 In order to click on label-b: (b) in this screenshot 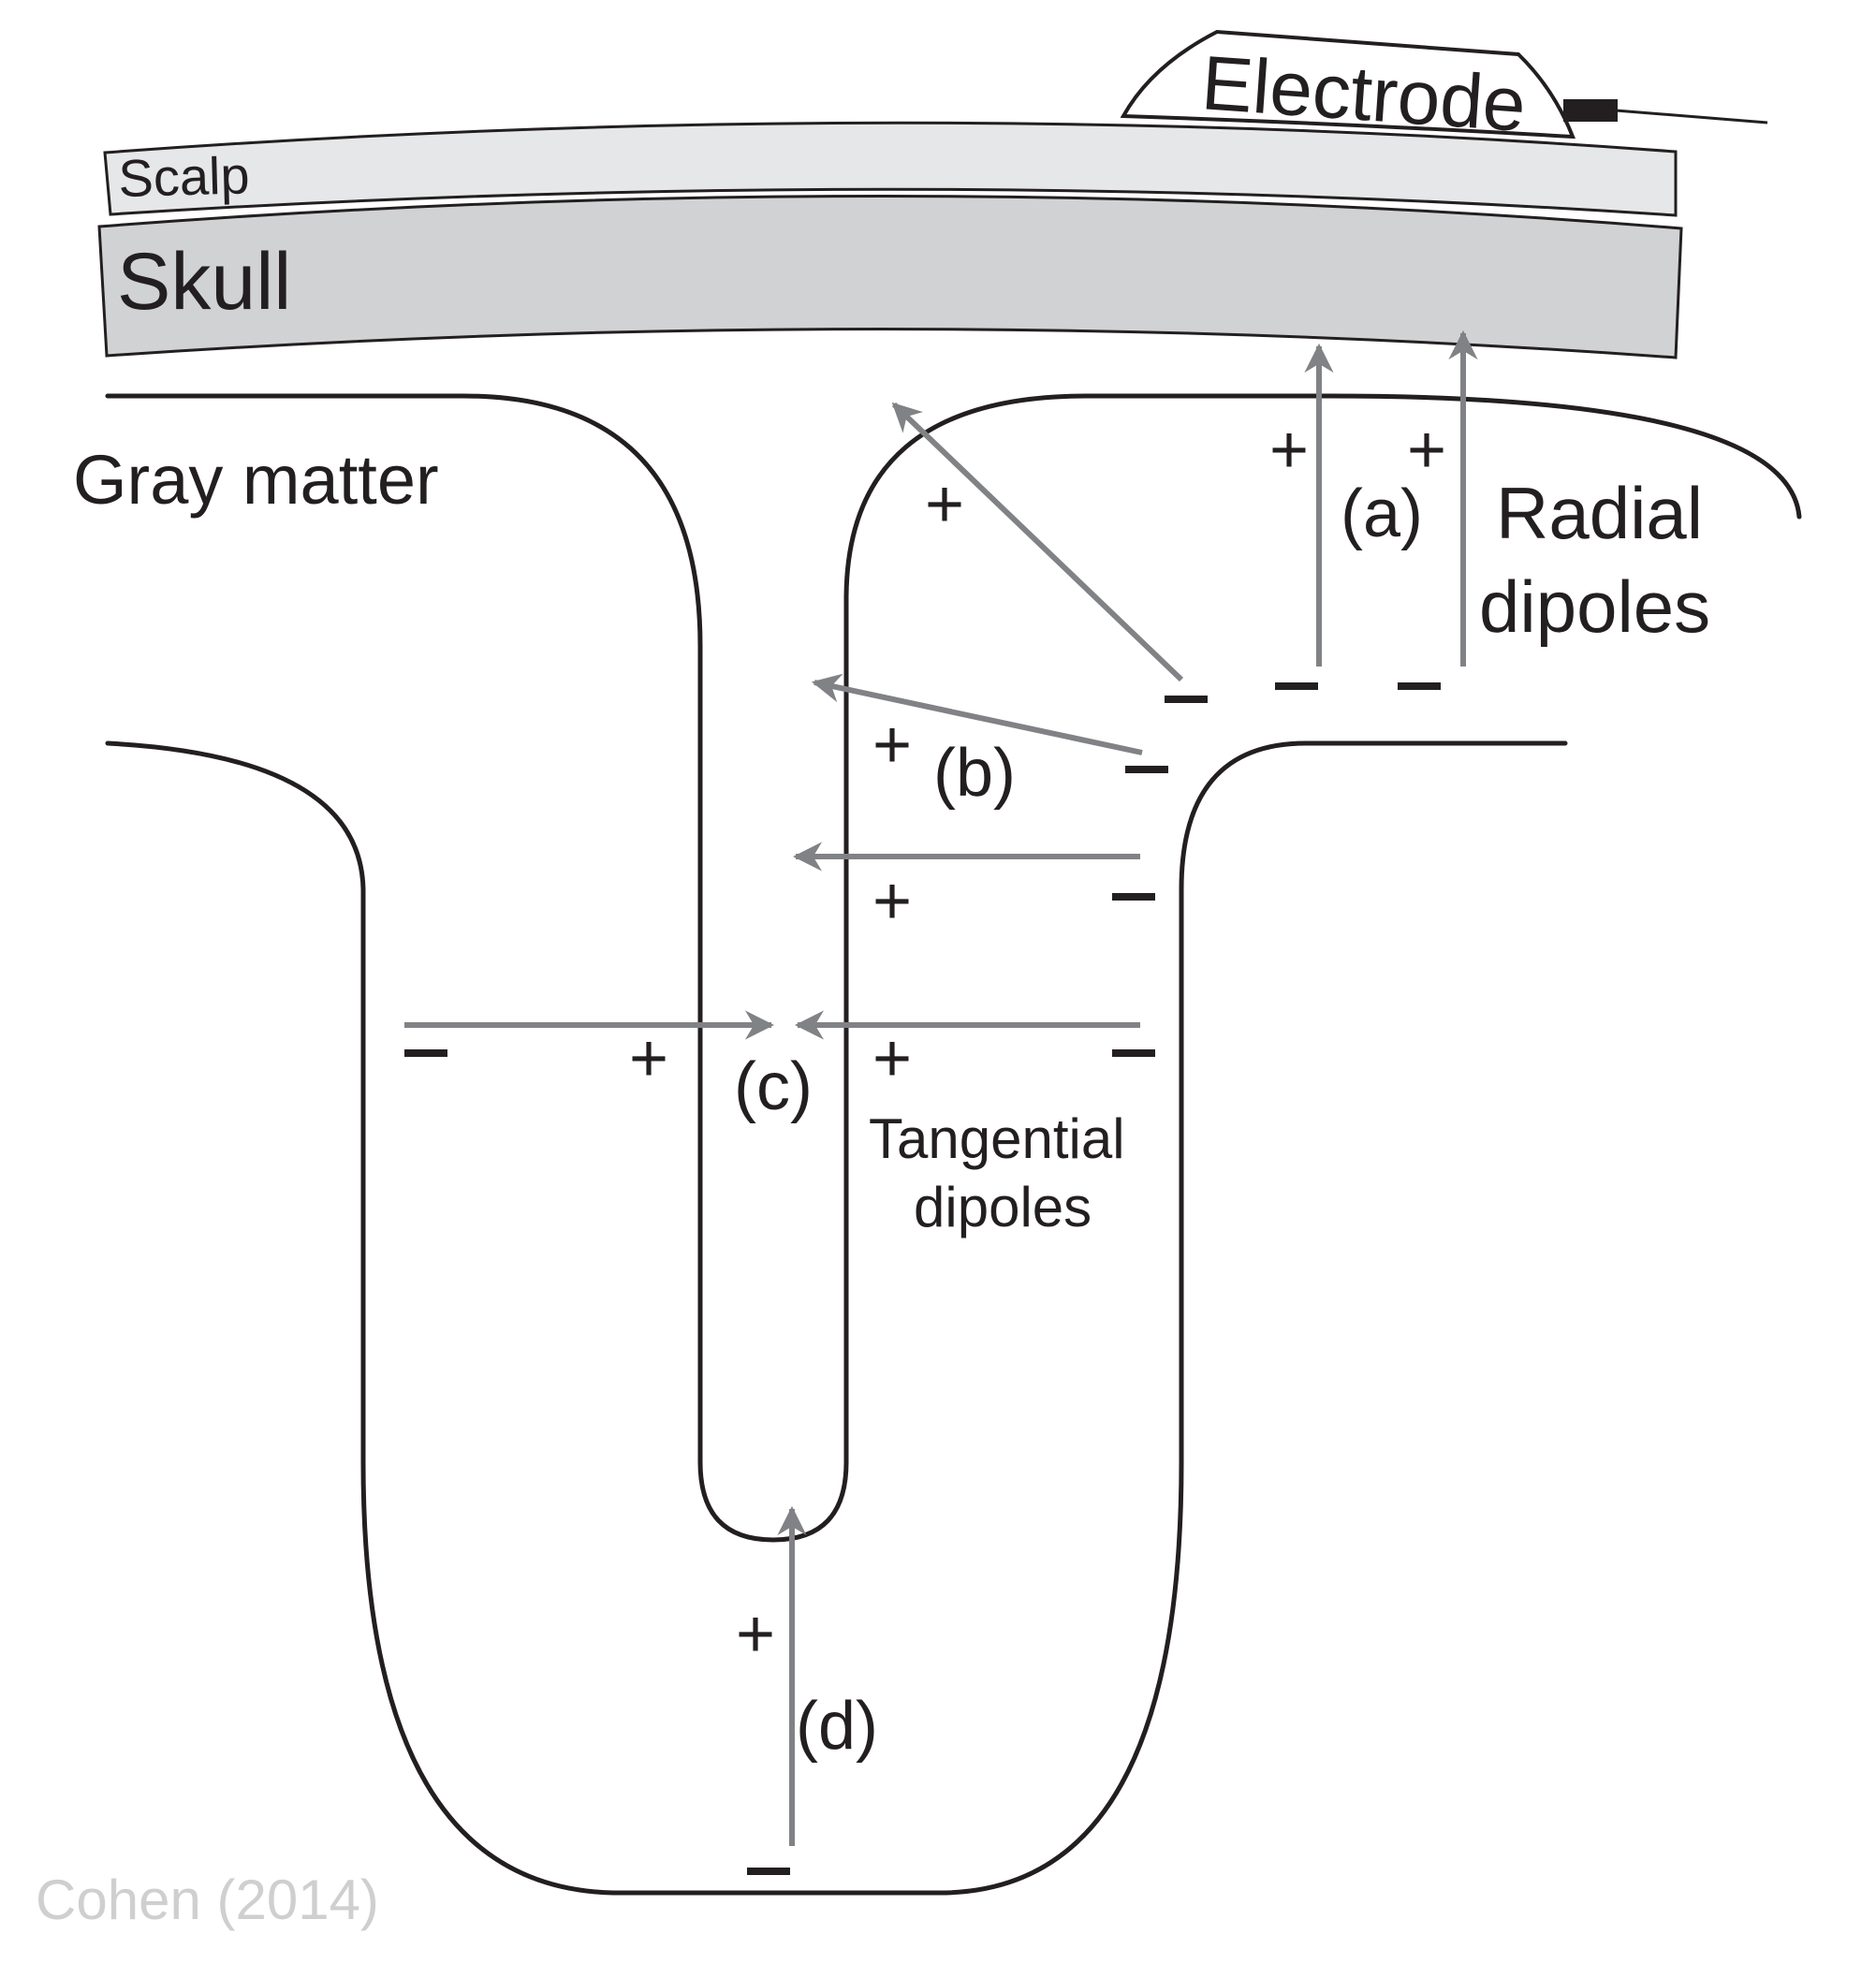, I will do `click(974, 773)`.